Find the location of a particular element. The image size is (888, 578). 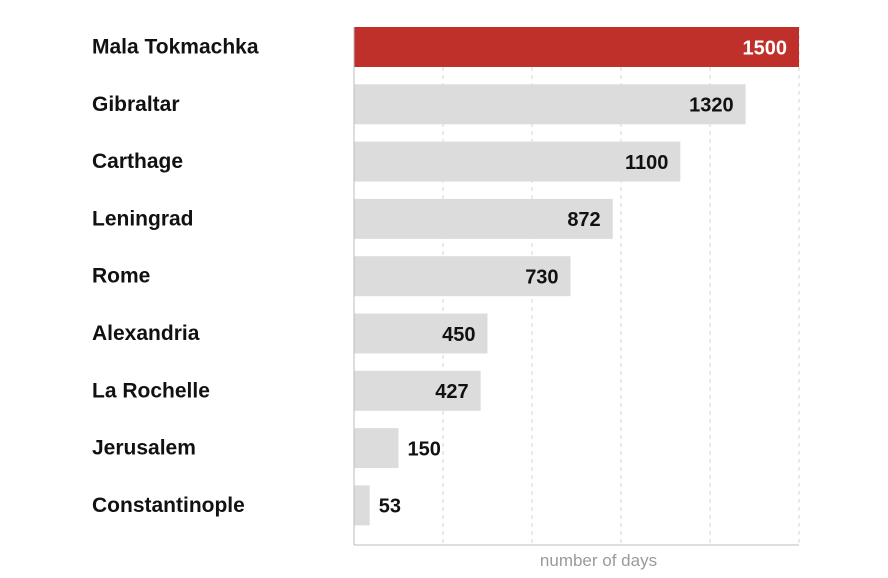

category-label-2: Carthage is located at coordinates (137, 161).